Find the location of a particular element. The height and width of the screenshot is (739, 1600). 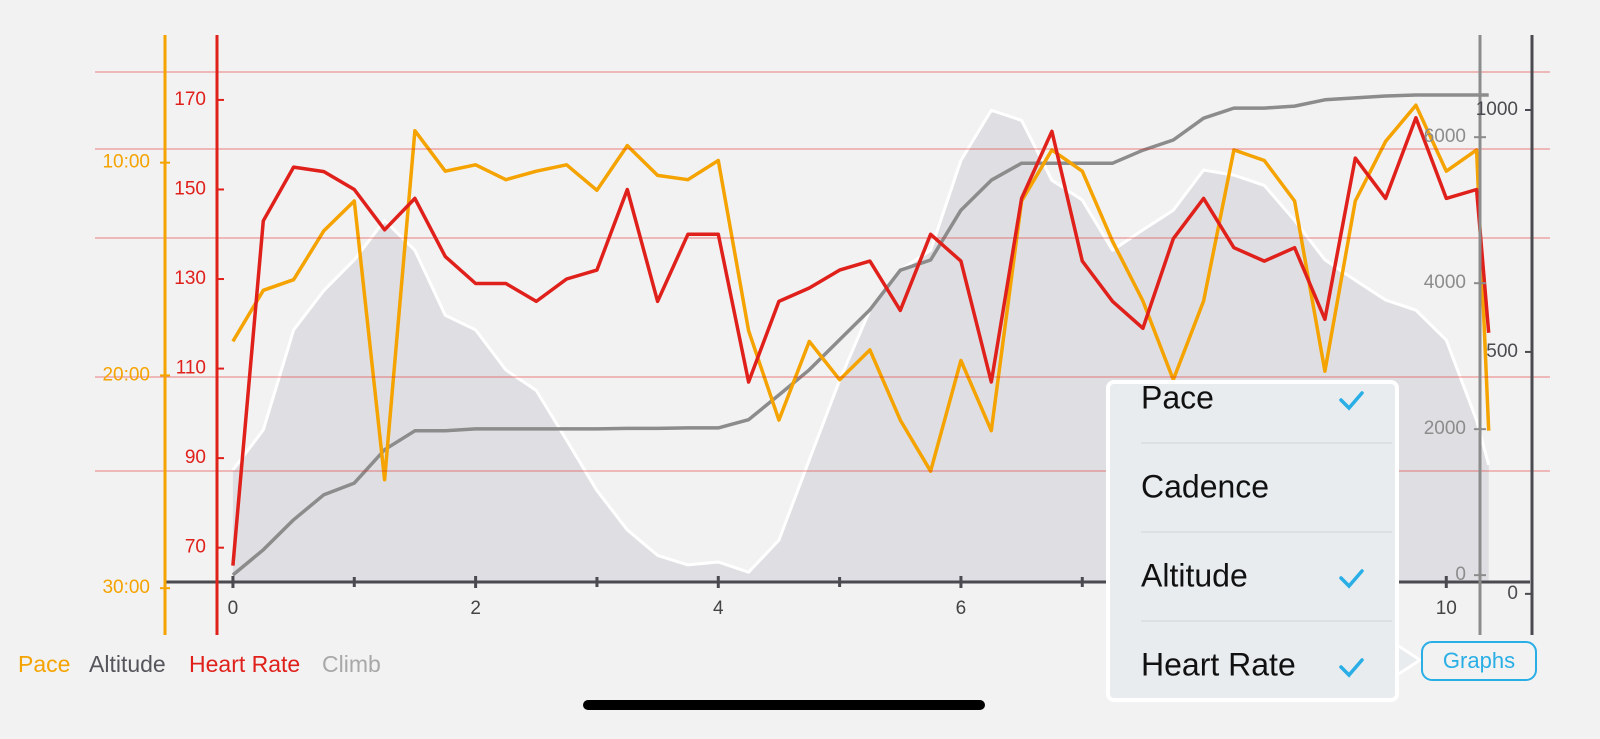

y2-tick-label: 10:00 is located at coordinates (126, 162).